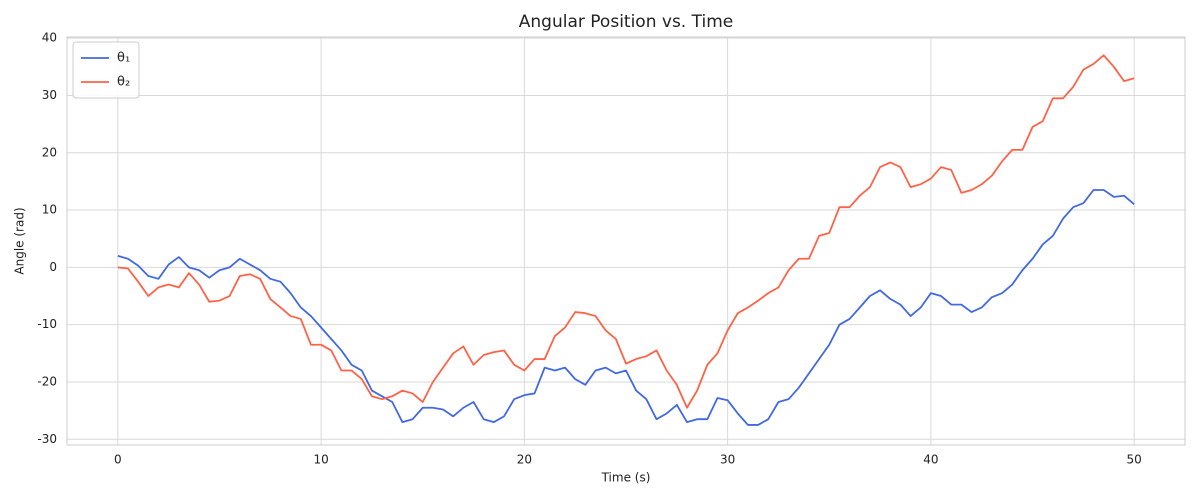  Describe the element at coordinates (49, 38) in the screenshot. I see `y-tick-label: 40` at that location.